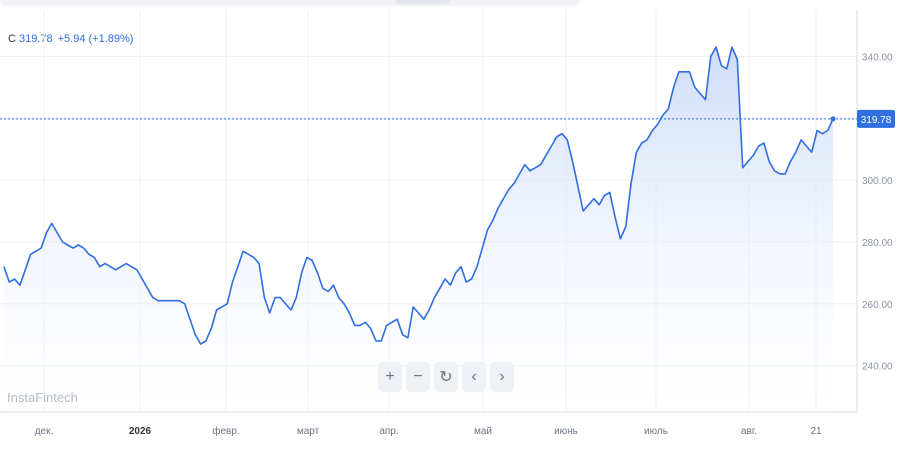 This screenshot has height=455, width=900. What do you see at coordinates (390, 377) in the screenshot?
I see `zoom-in-button: +` at bounding box center [390, 377].